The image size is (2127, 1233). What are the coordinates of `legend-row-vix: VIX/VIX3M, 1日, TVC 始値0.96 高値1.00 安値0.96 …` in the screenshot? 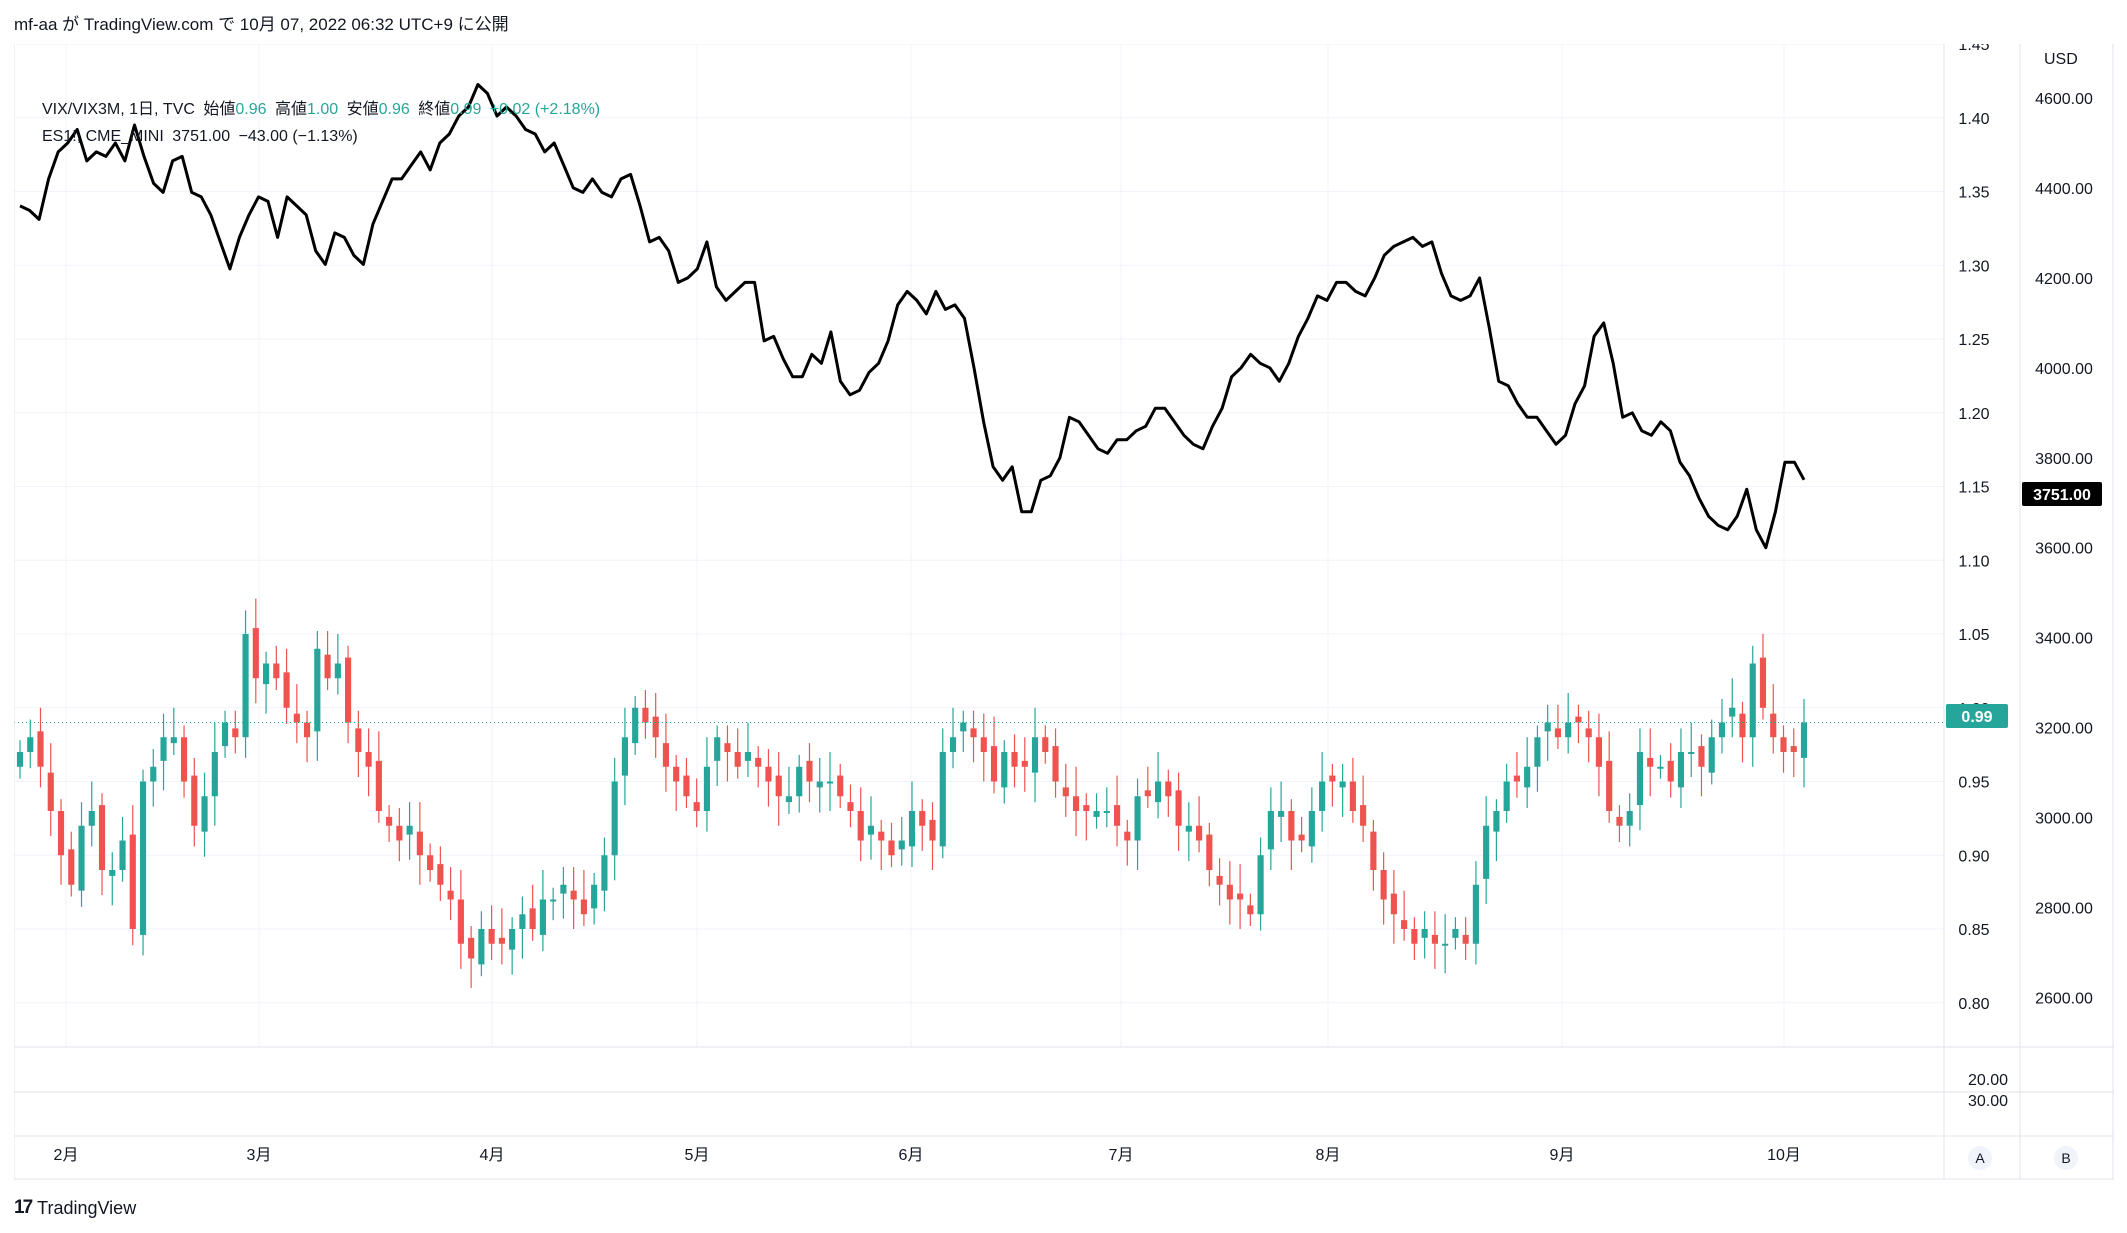 It's located at (323, 109).